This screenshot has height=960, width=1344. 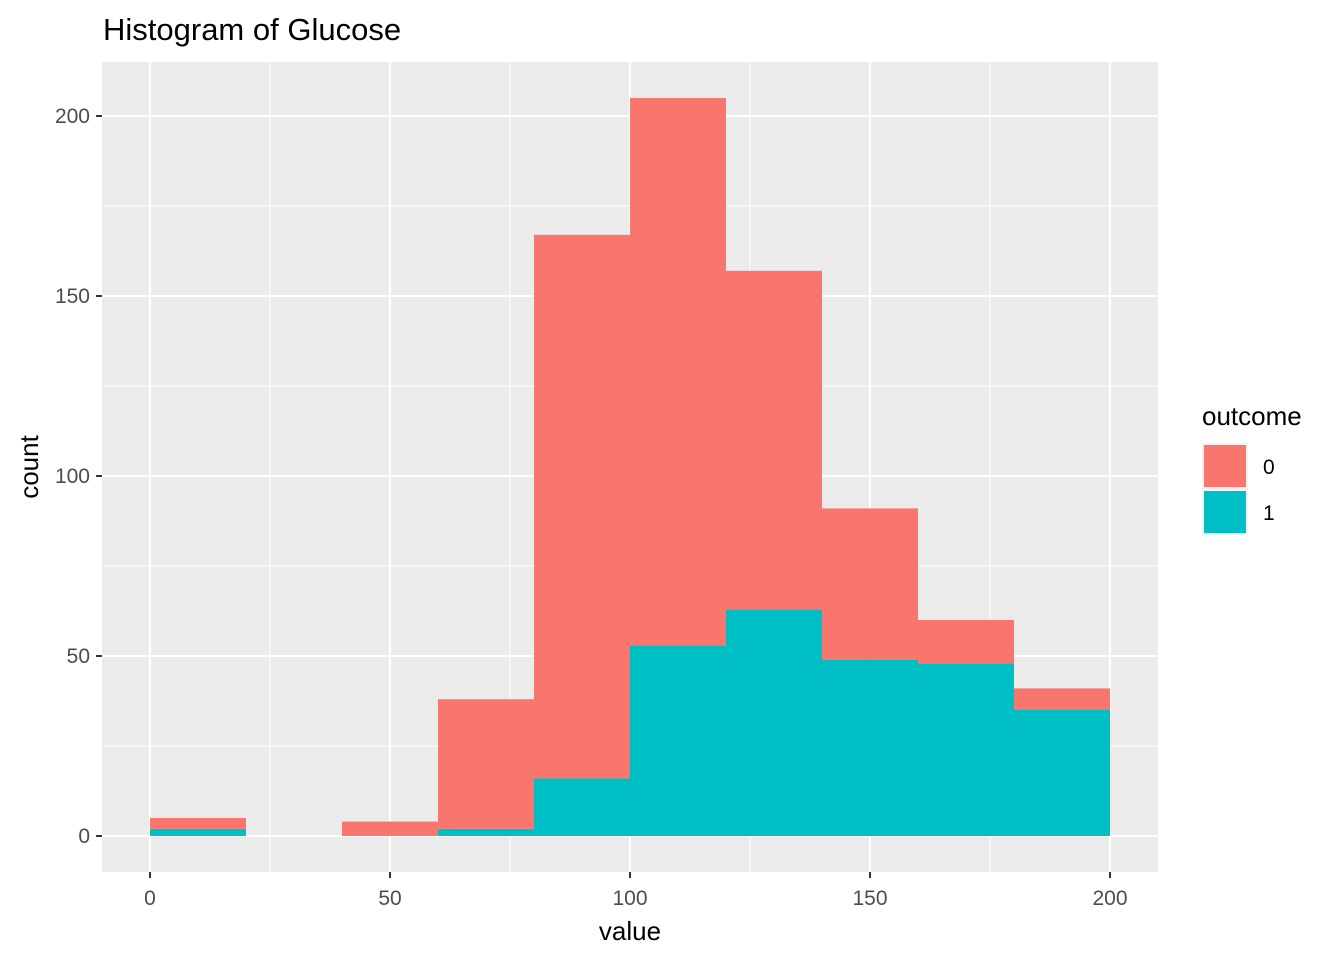 I want to click on y-tick-label: 100, so click(x=72, y=476).